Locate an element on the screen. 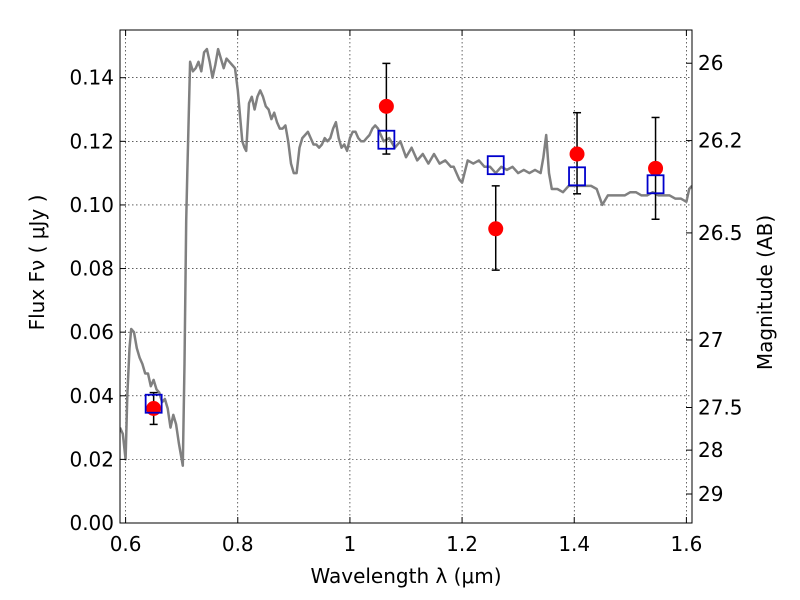 The width and height of the screenshot is (800, 600). y2-tick-label: 27.5 is located at coordinates (720, 408).